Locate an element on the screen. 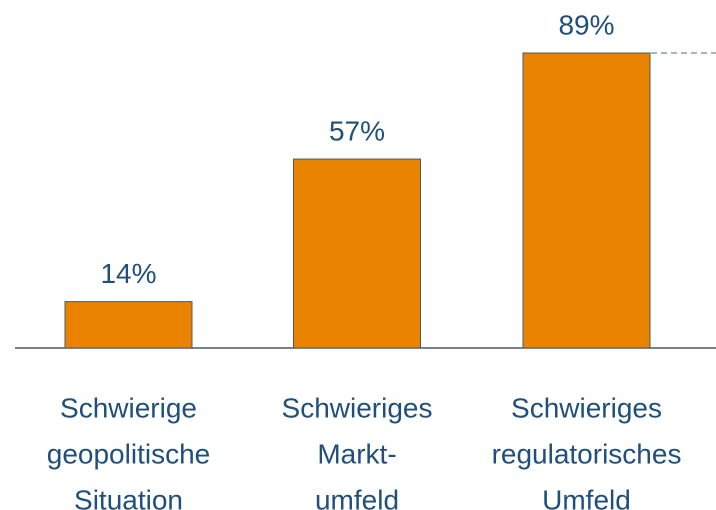  category-label: Umfeld is located at coordinates (586, 497).